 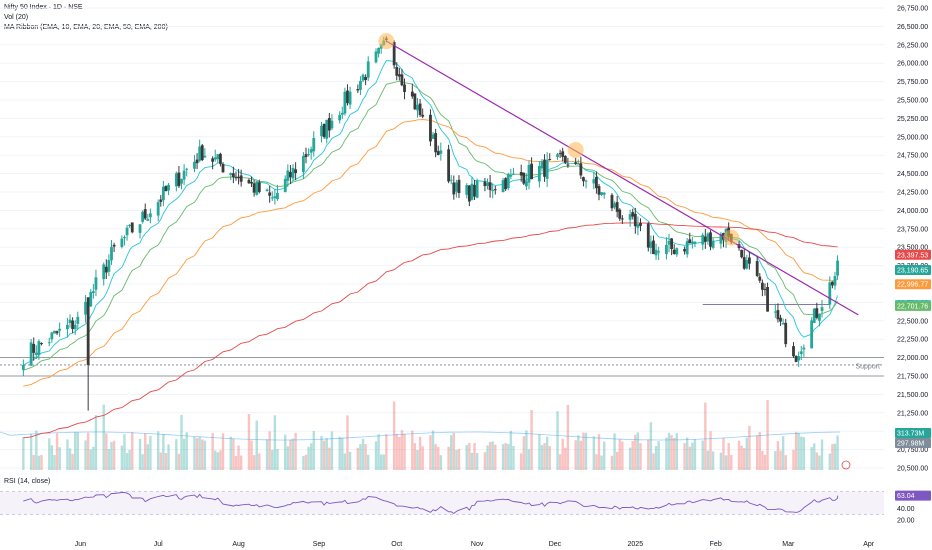 What do you see at coordinates (475, 544) in the screenshot?
I see `time-axis: Jun Jul Aug Sep Oct Nov Dec 2025 Feb Mar Apr` at bounding box center [475, 544].